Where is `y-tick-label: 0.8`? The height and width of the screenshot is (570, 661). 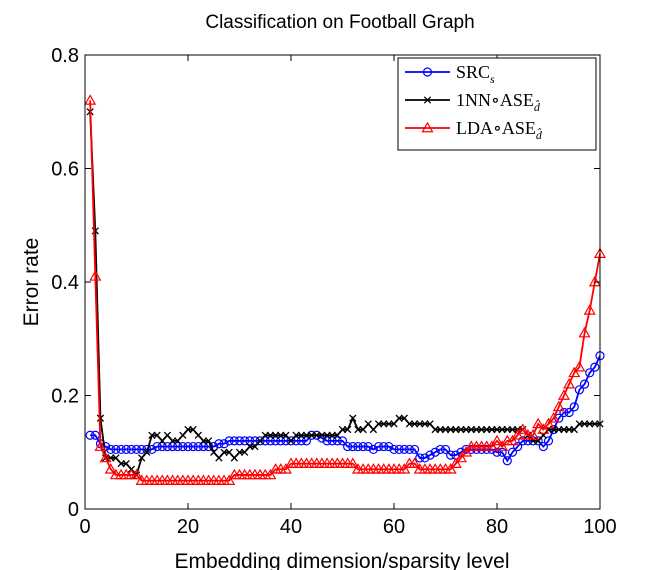 y-tick-label: 0.8 is located at coordinates (65, 56).